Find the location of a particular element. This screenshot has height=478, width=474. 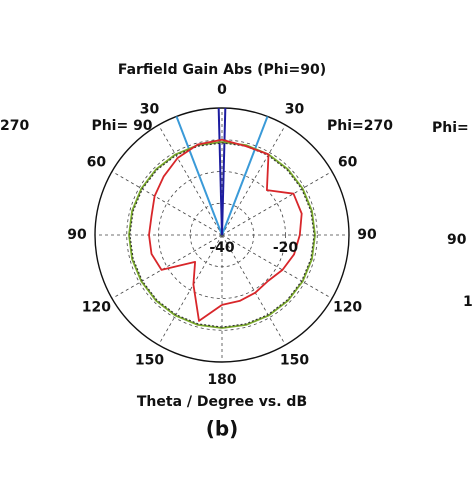

cut-text: Phi= 9 is located at coordinates (453, 128).